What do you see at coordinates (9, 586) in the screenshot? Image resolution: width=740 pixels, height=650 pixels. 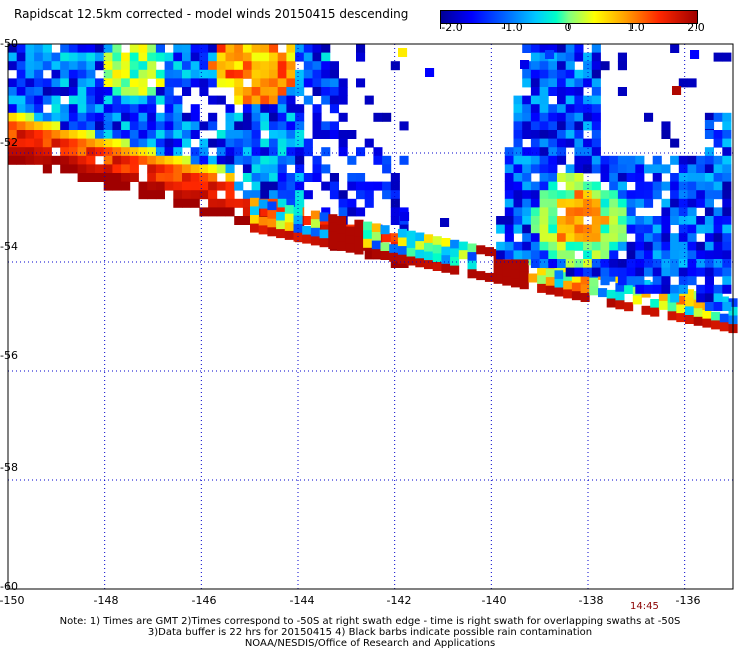 I see `lat-label-60: -60` at bounding box center [9, 586].